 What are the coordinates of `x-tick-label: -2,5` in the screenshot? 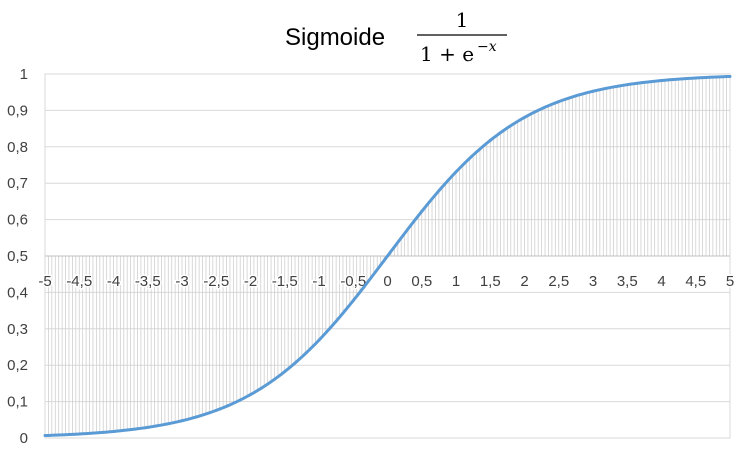 It's located at (216, 281).